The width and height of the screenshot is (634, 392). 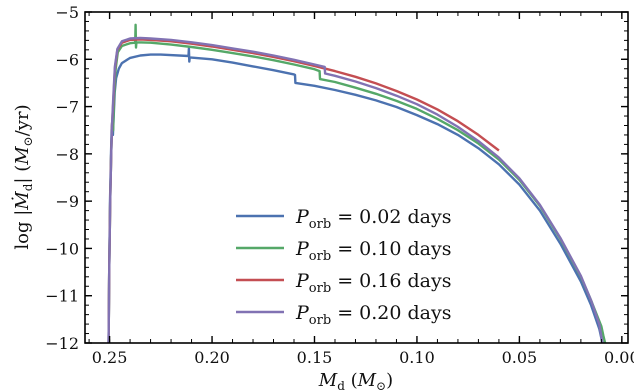 What do you see at coordinates (67, 154) in the screenshot?
I see `y-tick-label: −8` at bounding box center [67, 154].